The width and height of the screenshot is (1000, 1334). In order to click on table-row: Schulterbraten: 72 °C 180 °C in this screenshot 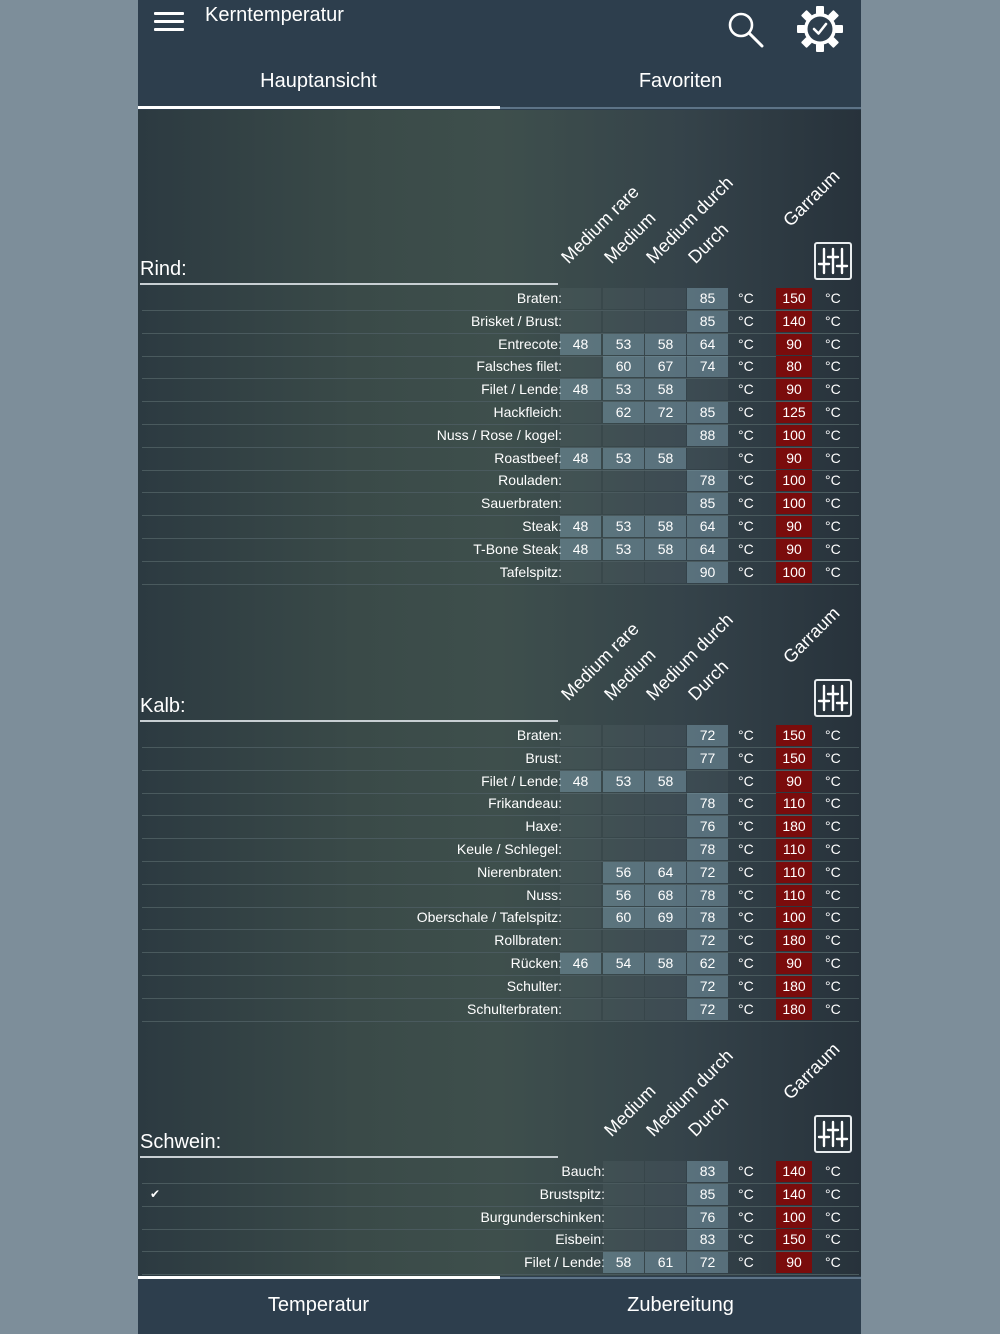, I will do `click(500, 1010)`.